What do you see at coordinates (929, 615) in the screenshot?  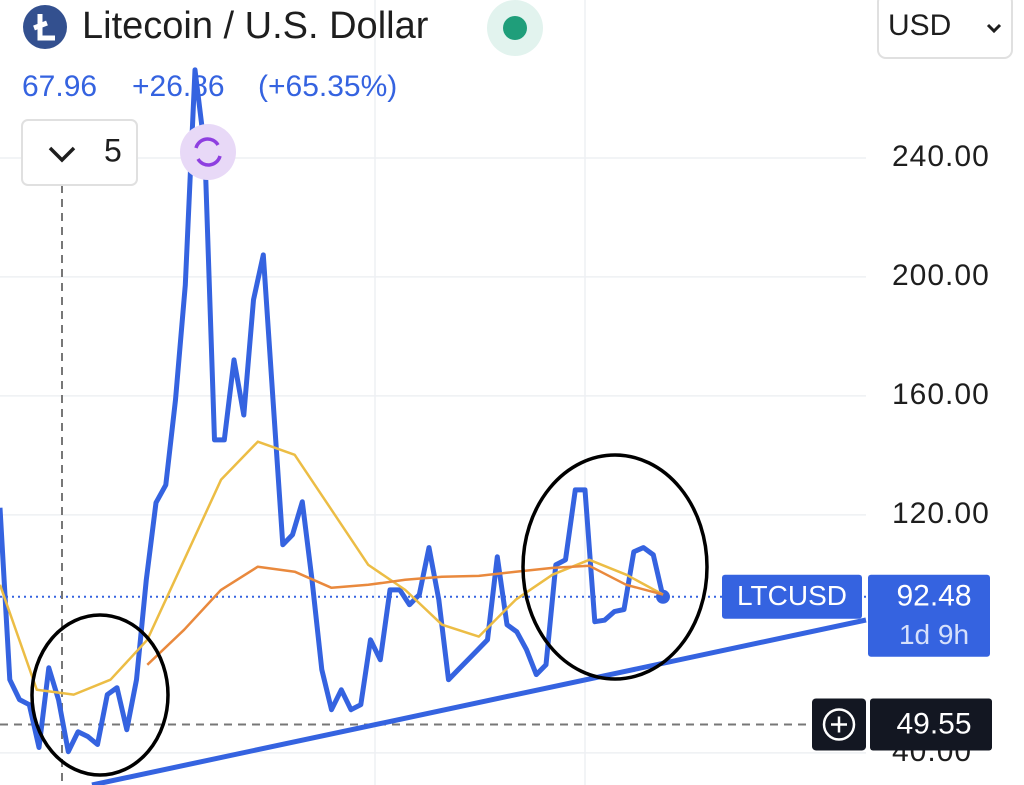 I see `price-badge` at bounding box center [929, 615].